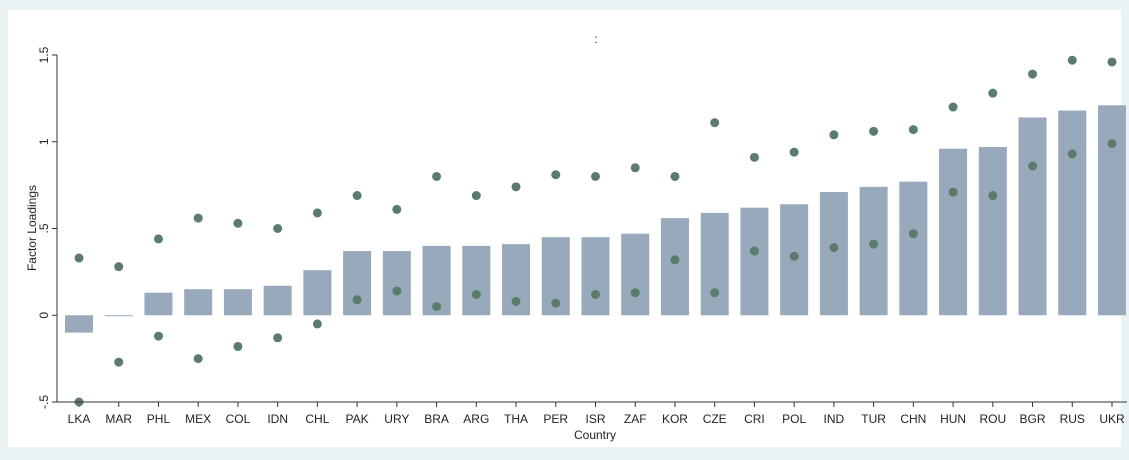 The image size is (1129, 460). Describe the element at coordinates (754, 419) in the screenshot. I see `x-tick-label: CRI` at that location.